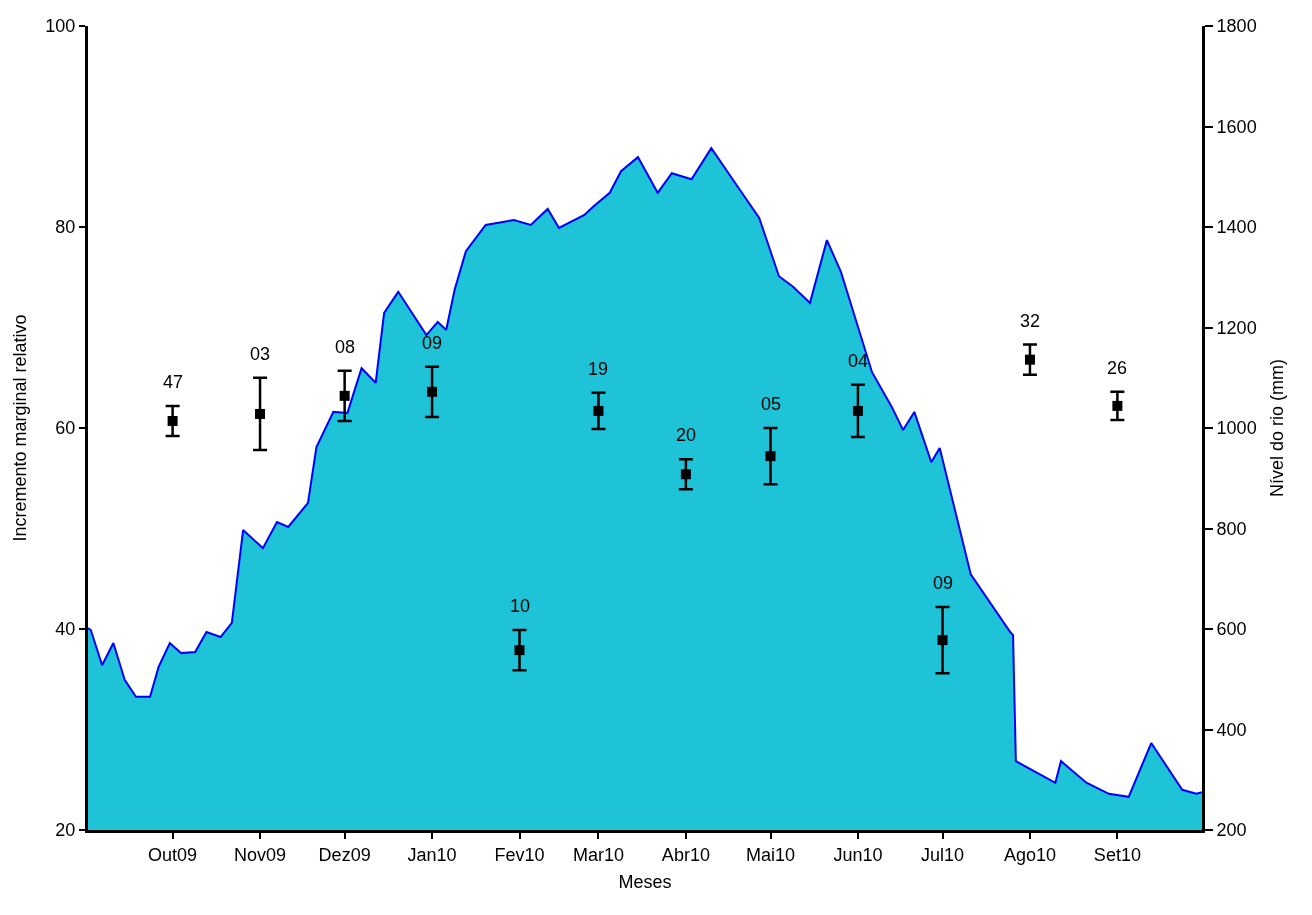 This screenshot has width=1312, height=915. I want to click on y2-tick-label: 400, so click(1231, 729).